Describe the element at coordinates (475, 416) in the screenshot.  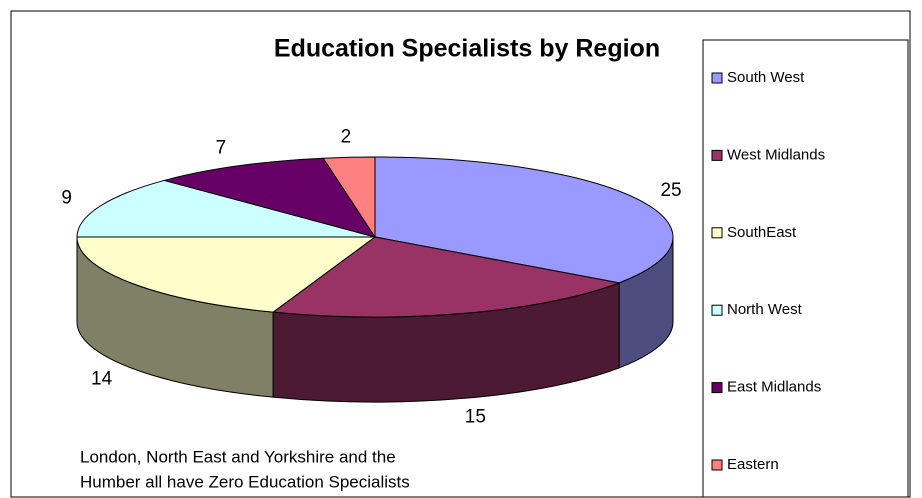
I see `data-label: 15` at that location.